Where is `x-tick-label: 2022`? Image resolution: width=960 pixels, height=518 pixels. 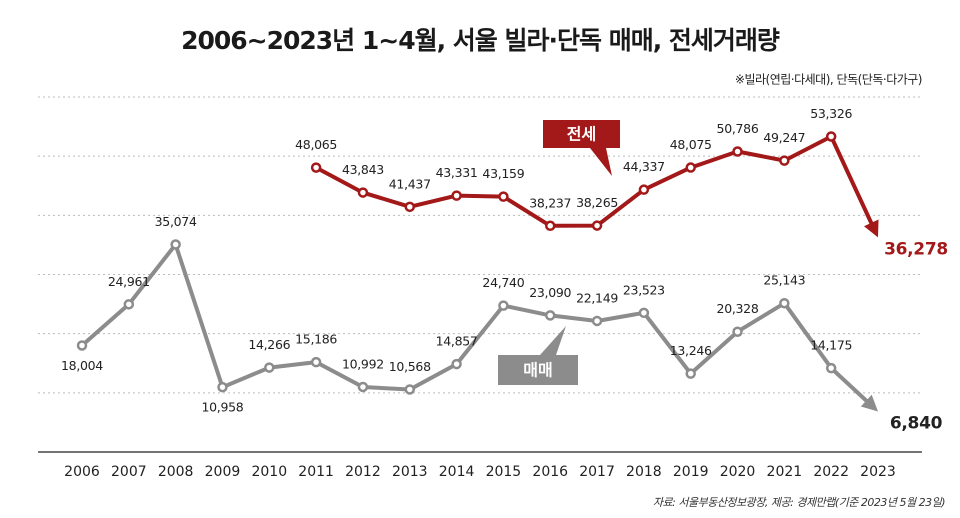 x-tick-label: 2022 is located at coordinates (831, 472).